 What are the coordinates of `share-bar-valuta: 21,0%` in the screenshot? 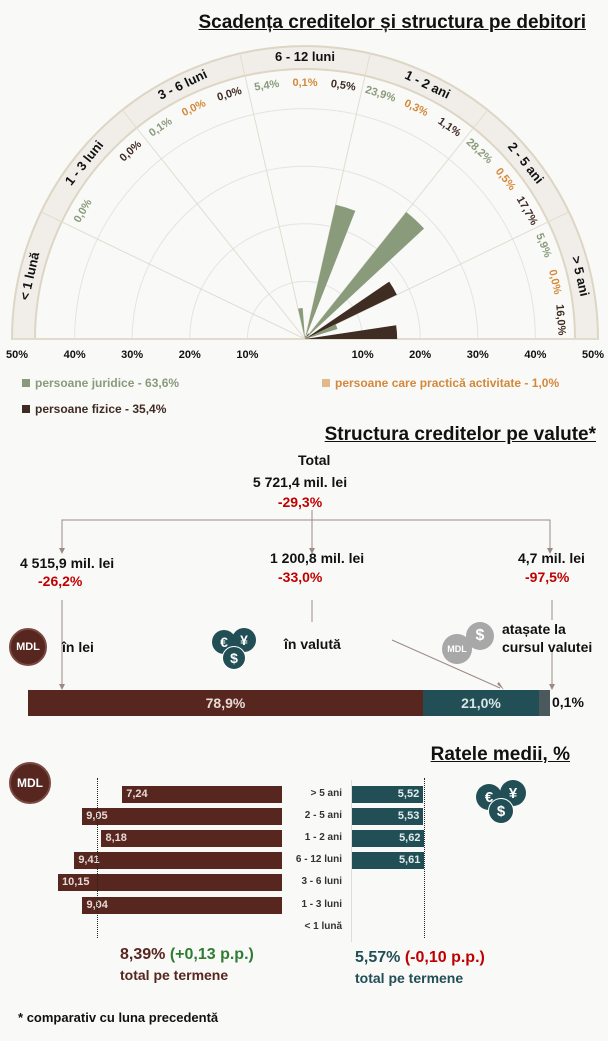 It's located at (481, 703).